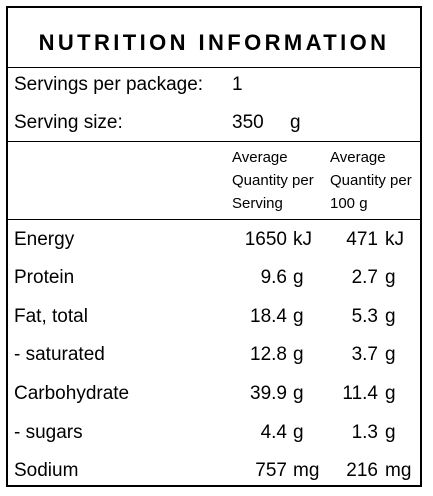 This screenshot has height=496, width=433. I want to click on per-serving-value: 9.6, so click(273, 277).